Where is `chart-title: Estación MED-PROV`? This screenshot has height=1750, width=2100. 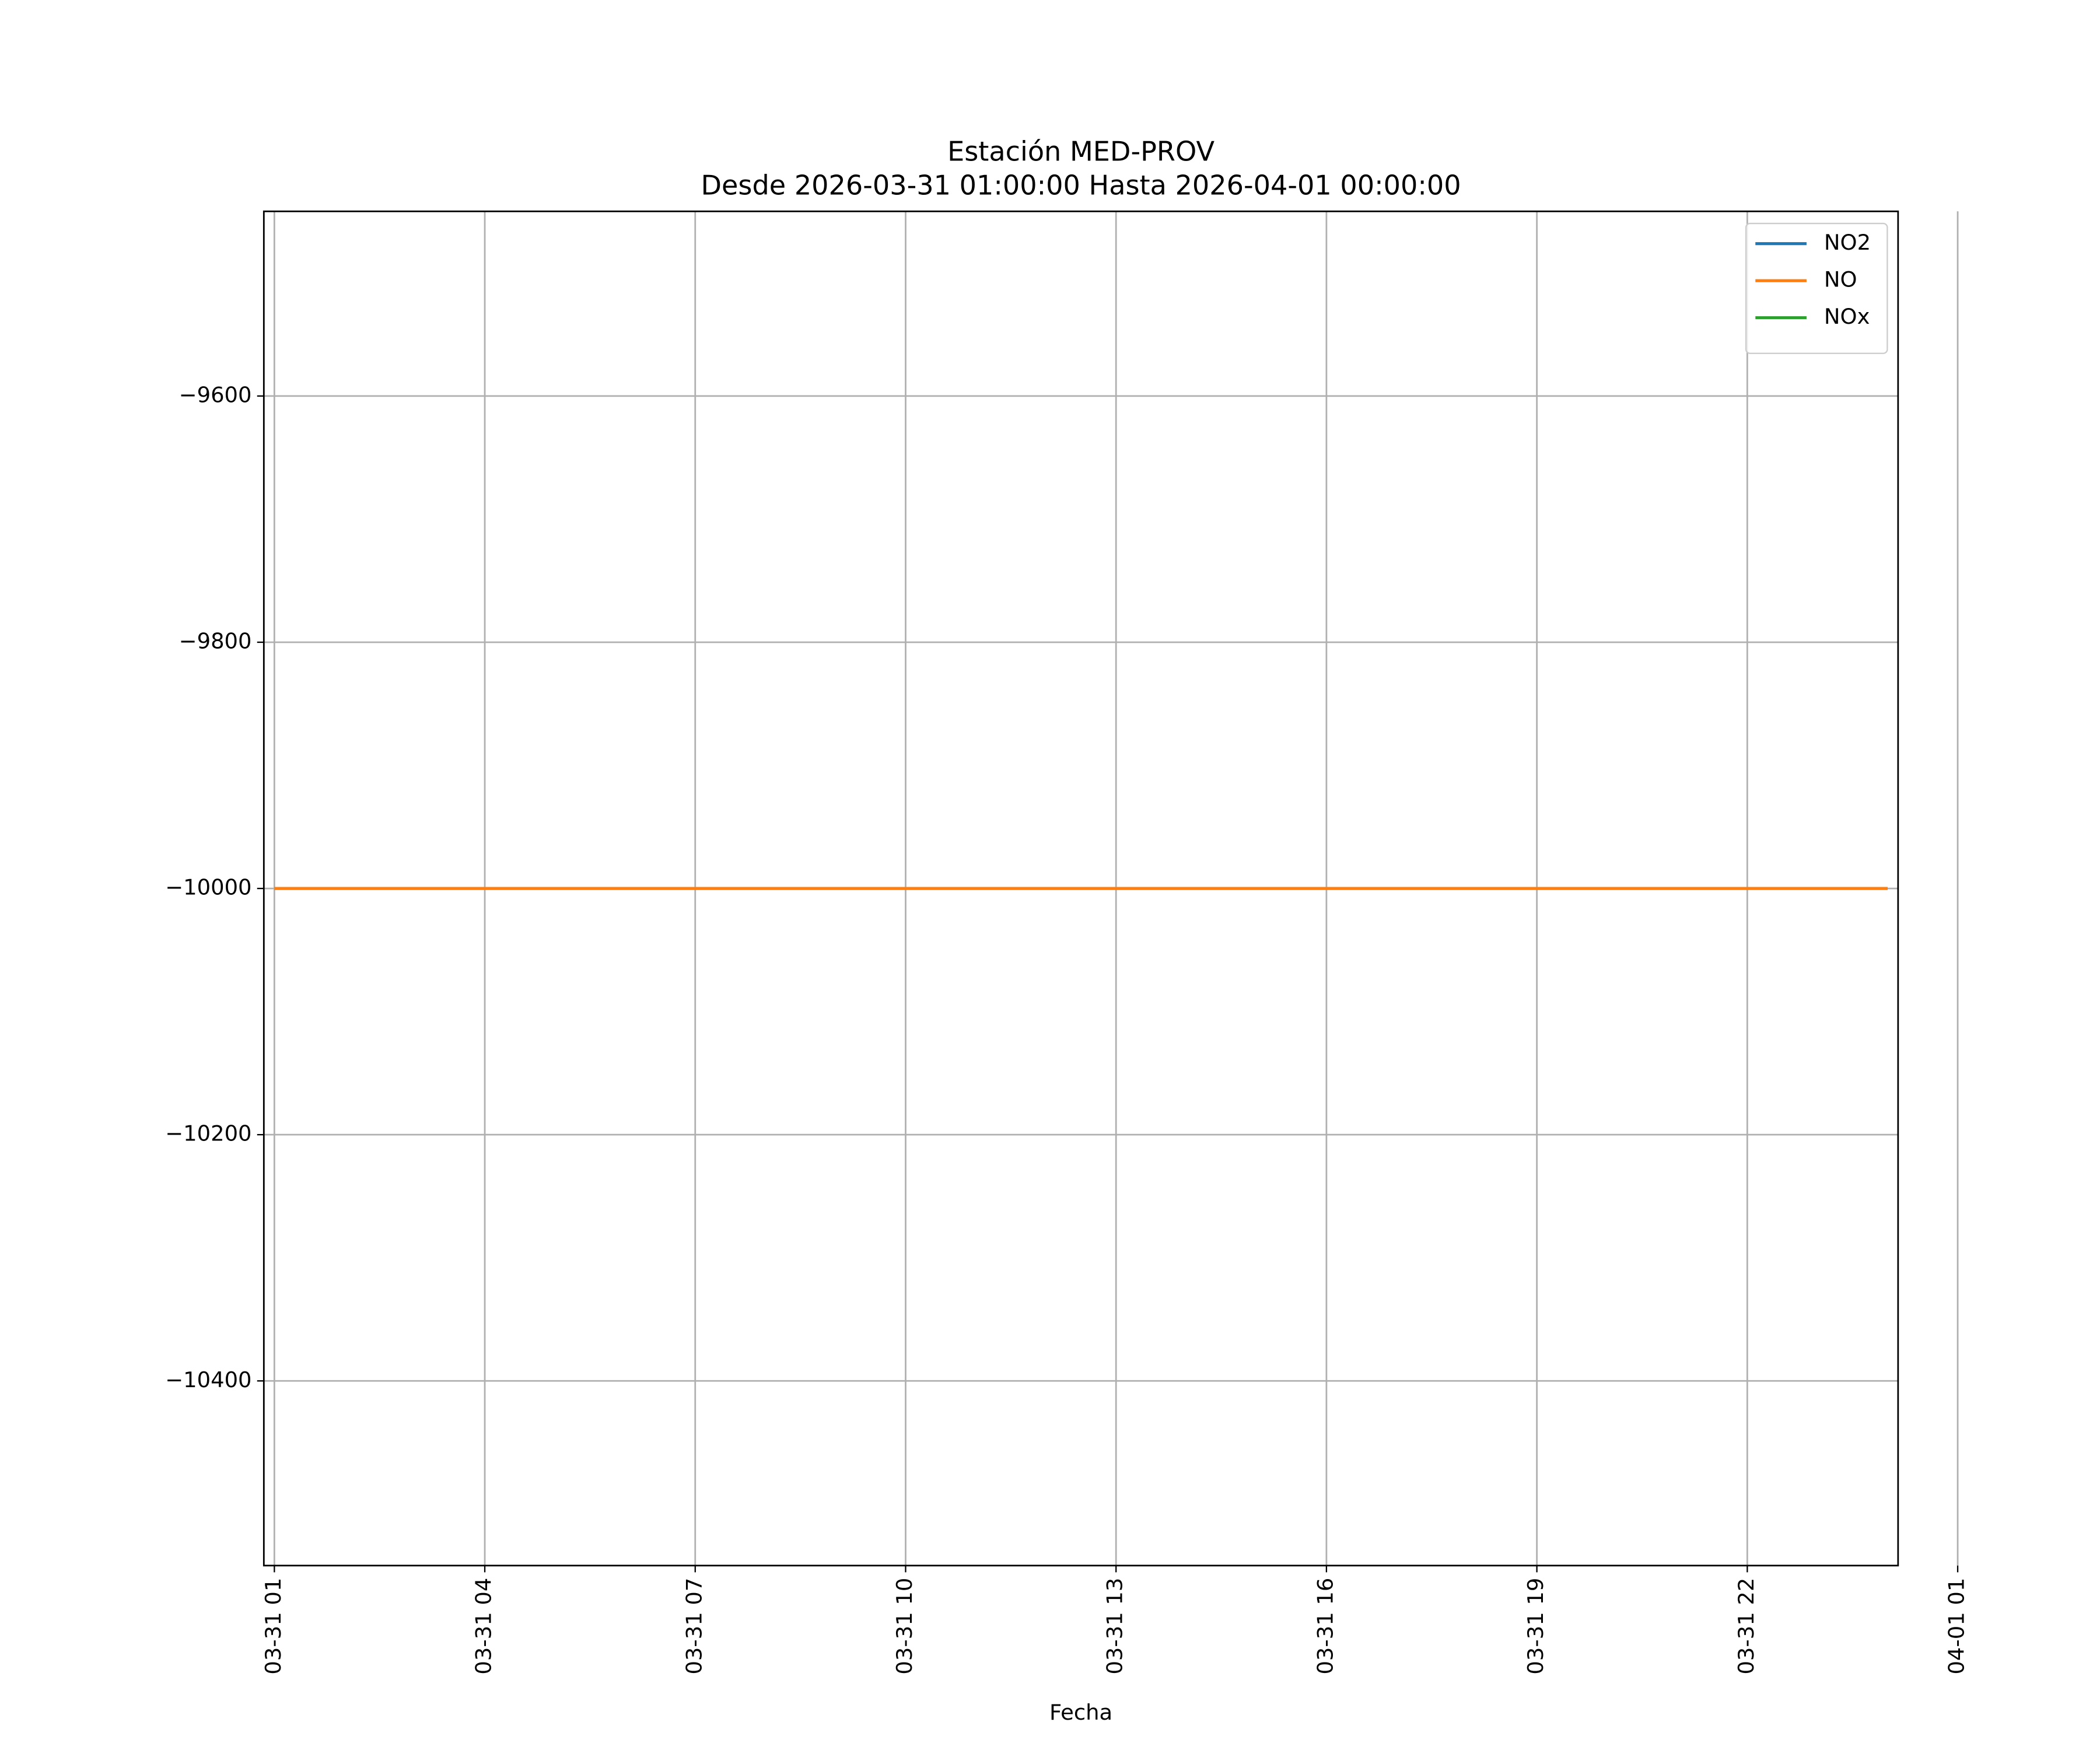
chart-title: Estación MED-PROV is located at coordinates (1080, 152).